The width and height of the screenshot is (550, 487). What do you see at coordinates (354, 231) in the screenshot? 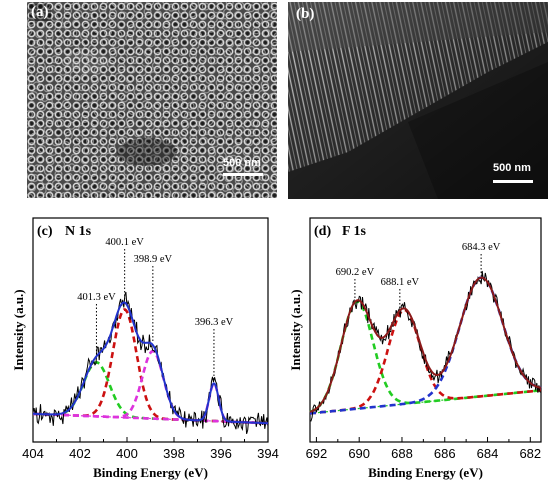
I see `chart-title: F 1s` at bounding box center [354, 231].